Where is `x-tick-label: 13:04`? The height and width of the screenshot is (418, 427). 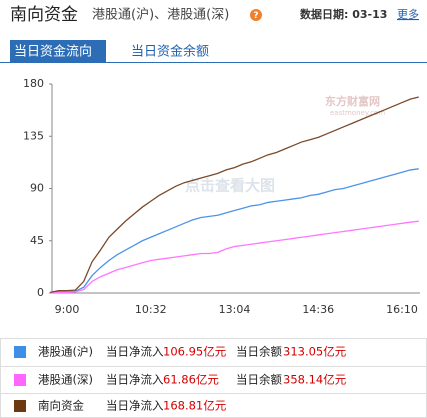 x-tick-label: 13:04 is located at coordinates (235, 309).